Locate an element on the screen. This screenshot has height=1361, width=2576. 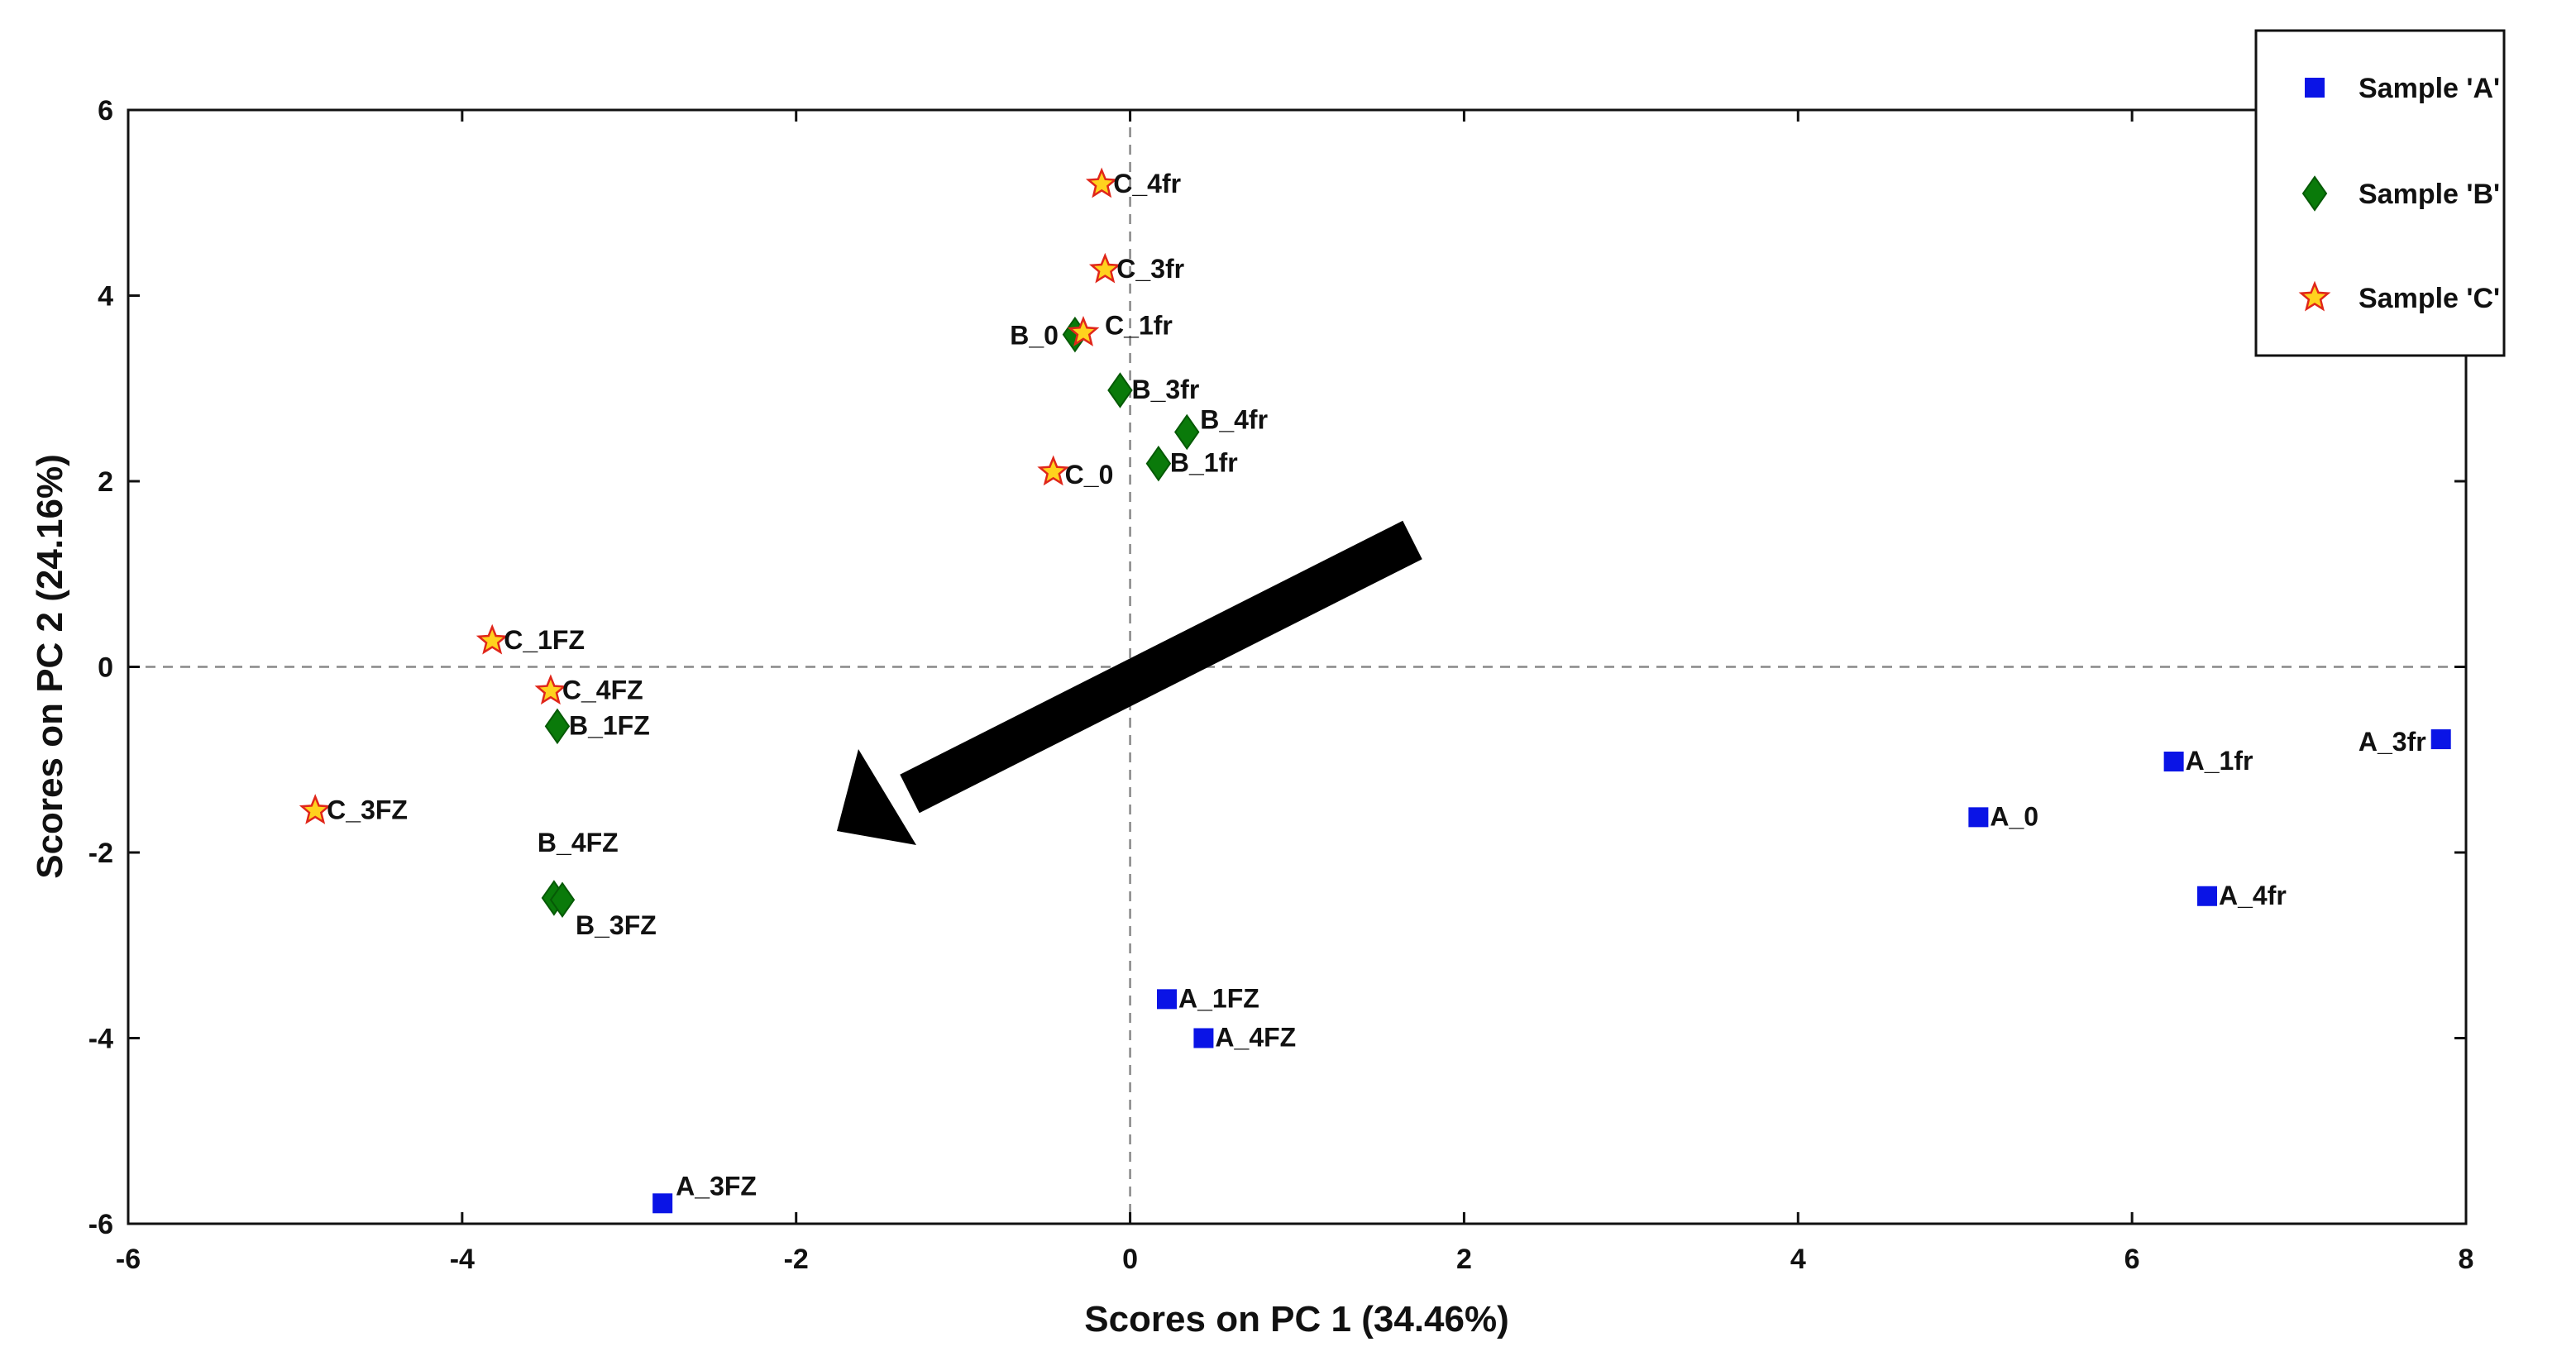
point-C_1fr is located at coordinates (1083, 331).